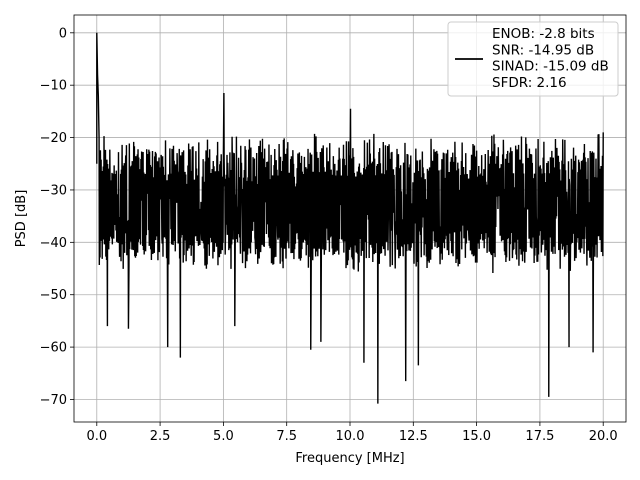 This screenshot has height=480, width=640. I want to click on x-tick-label: 17.5, so click(539, 436).